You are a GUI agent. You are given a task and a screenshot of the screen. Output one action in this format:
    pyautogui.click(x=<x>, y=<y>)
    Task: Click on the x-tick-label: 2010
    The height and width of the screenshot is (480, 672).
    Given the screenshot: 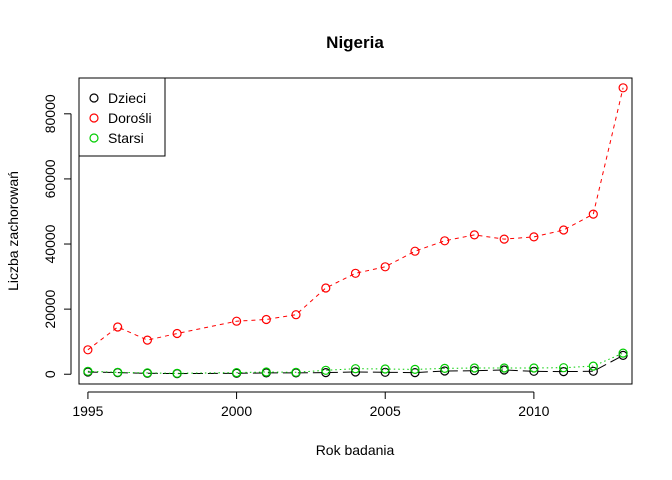 What is the action you would take?
    pyautogui.click(x=533, y=411)
    